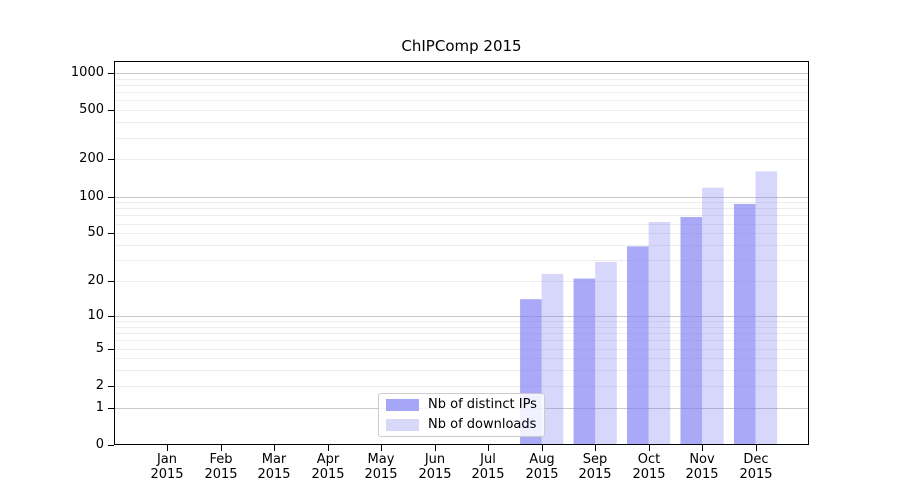 The height and width of the screenshot is (500, 900). I want to click on x-tick-label: Aug 2015, so click(542, 467).